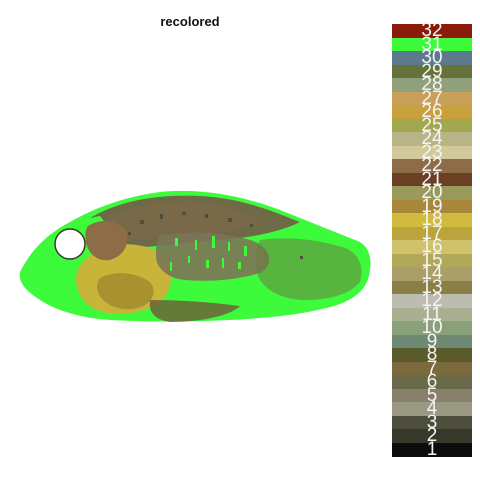 The image size is (480, 480). I want to click on fish-eye, so click(70, 244).